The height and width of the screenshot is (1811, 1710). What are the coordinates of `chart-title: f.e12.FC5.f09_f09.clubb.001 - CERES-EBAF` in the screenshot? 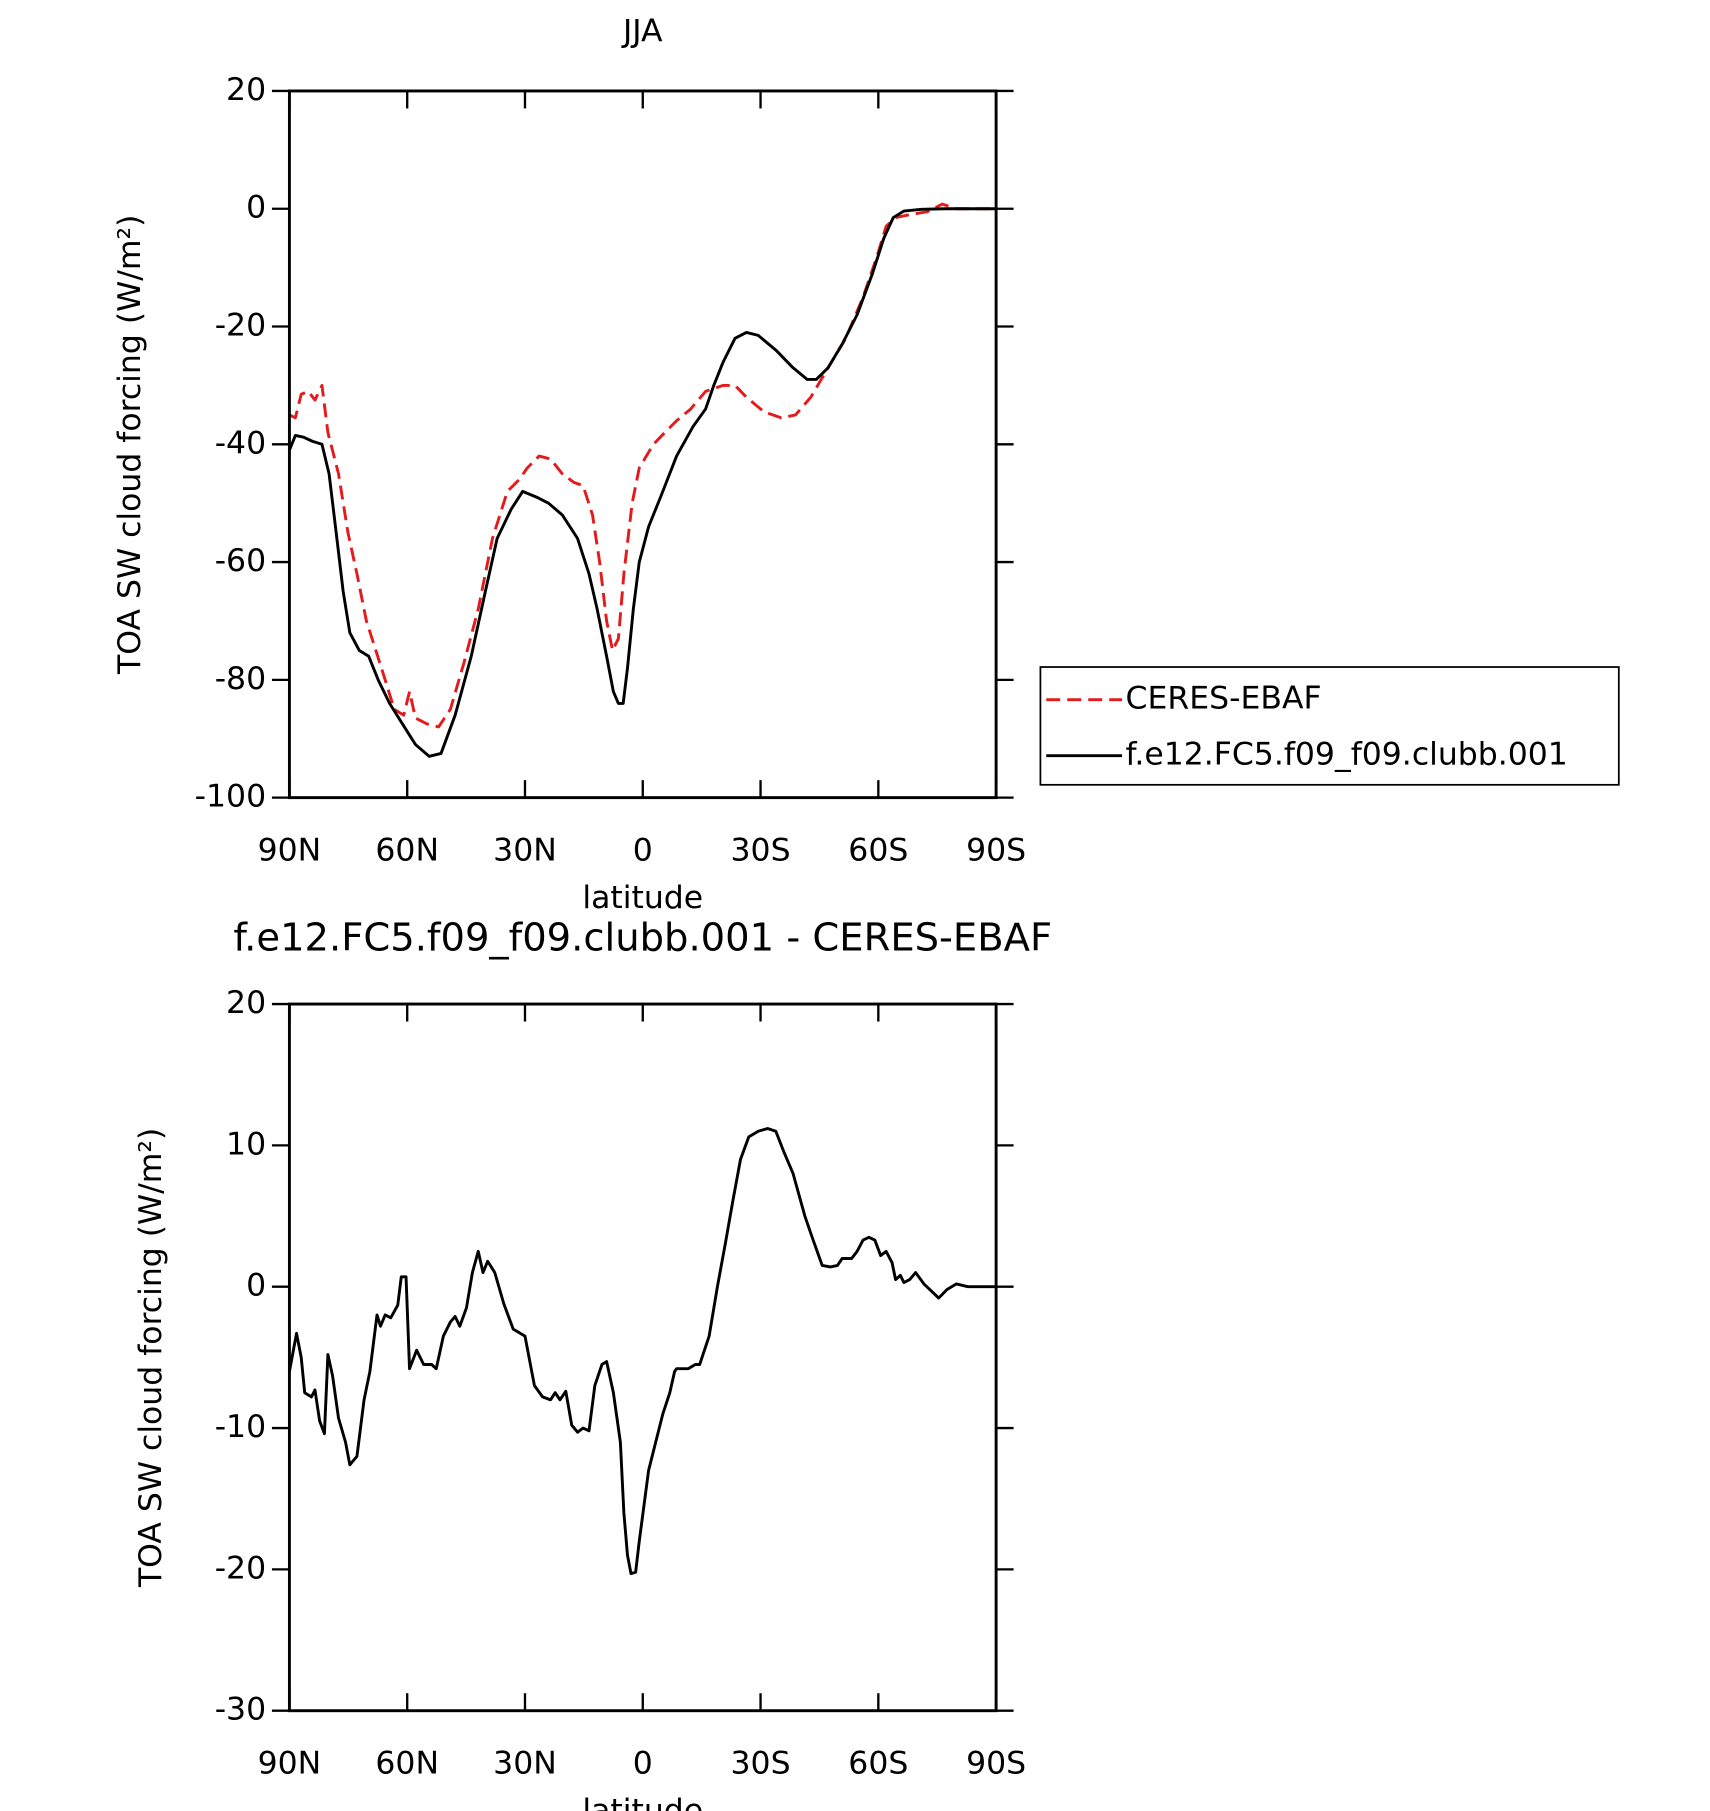 It's located at (642, 937).